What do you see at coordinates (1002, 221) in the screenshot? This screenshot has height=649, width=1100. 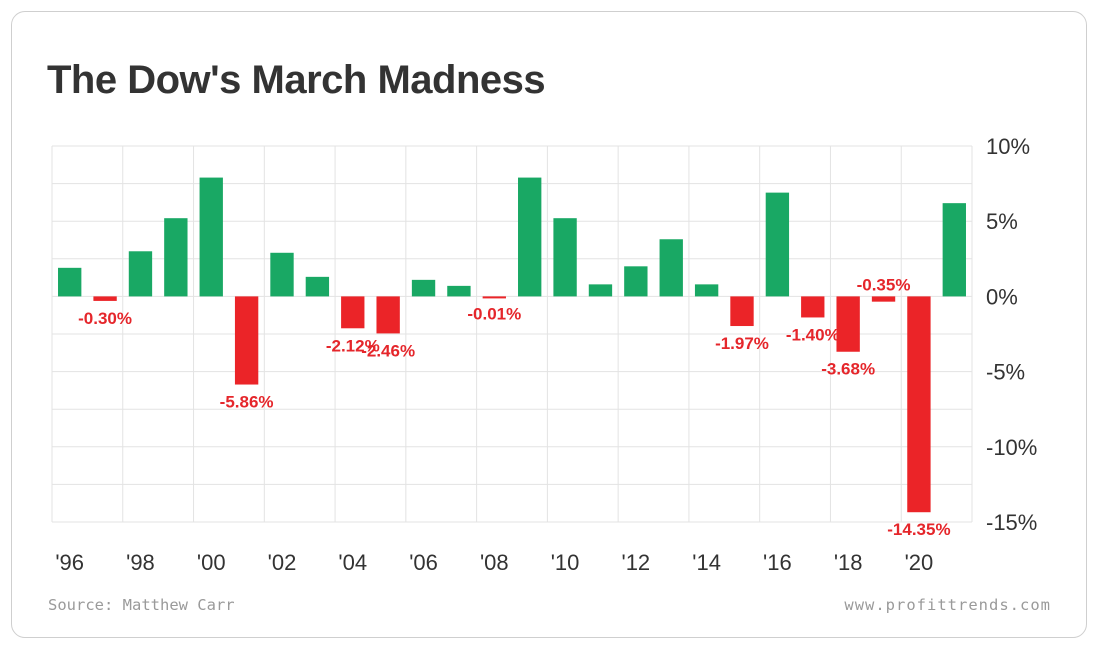 I see `y-tick-label: 5%` at bounding box center [1002, 221].